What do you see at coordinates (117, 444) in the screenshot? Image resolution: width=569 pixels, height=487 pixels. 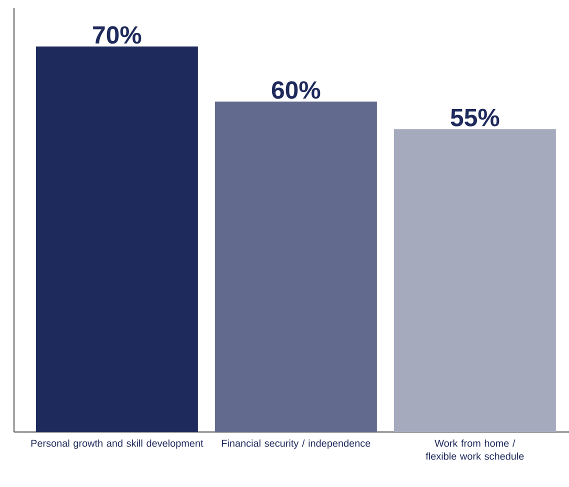 I see `x-tick-label: Personal growth and skill development` at bounding box center [117, 444].